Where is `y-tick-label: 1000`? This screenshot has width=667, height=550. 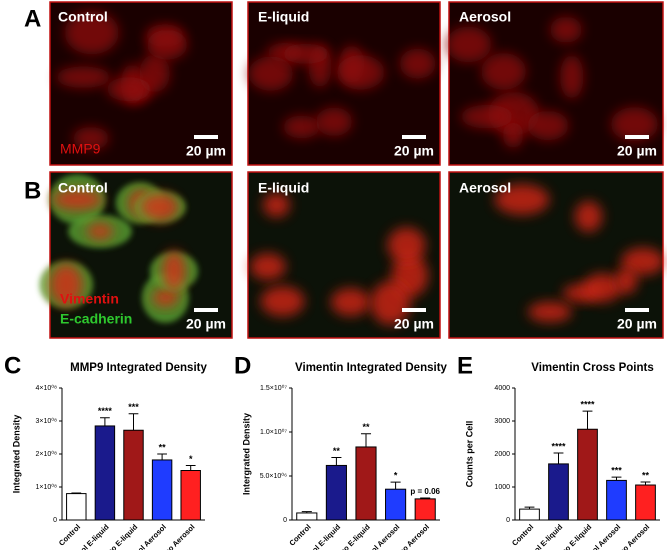
y-tick-label: 1000 is located at coordinates (502, 487).